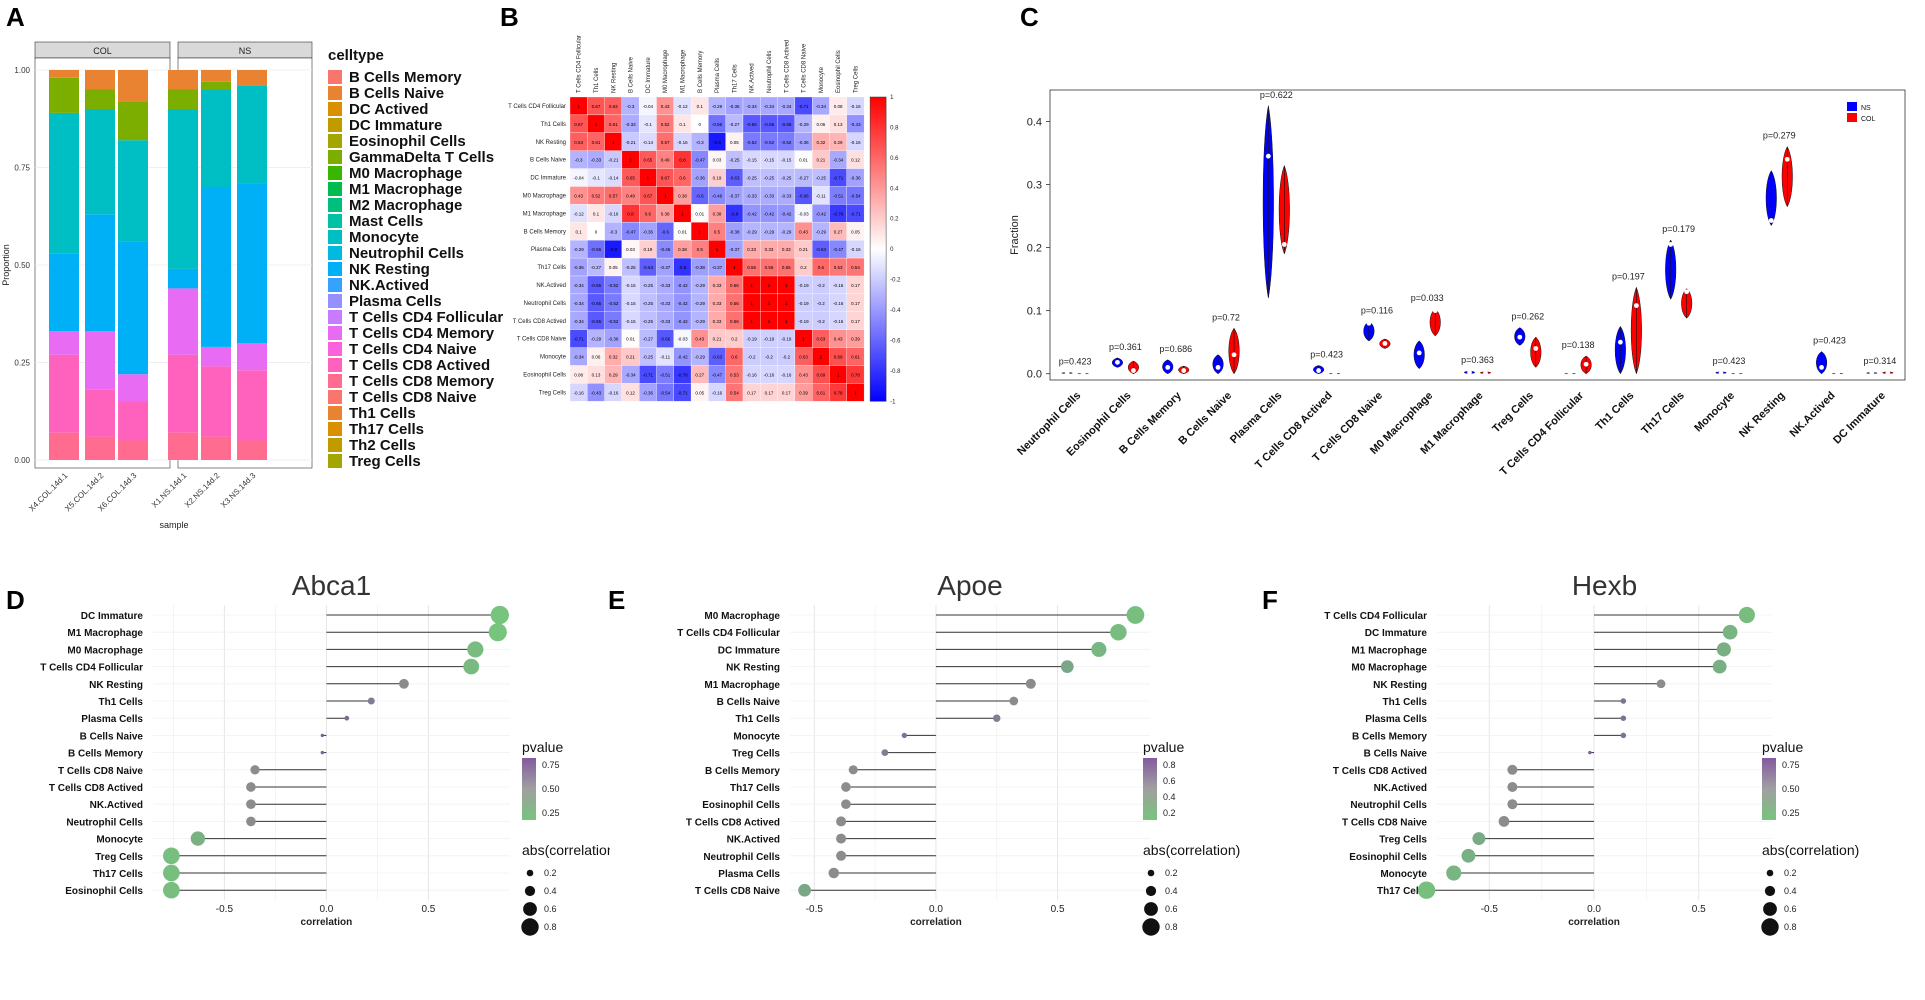  What do you see at coordinates (751, 285) in the screenshot?
I see `heatmap-cell-value: 1` at bounding box center [751, 285].